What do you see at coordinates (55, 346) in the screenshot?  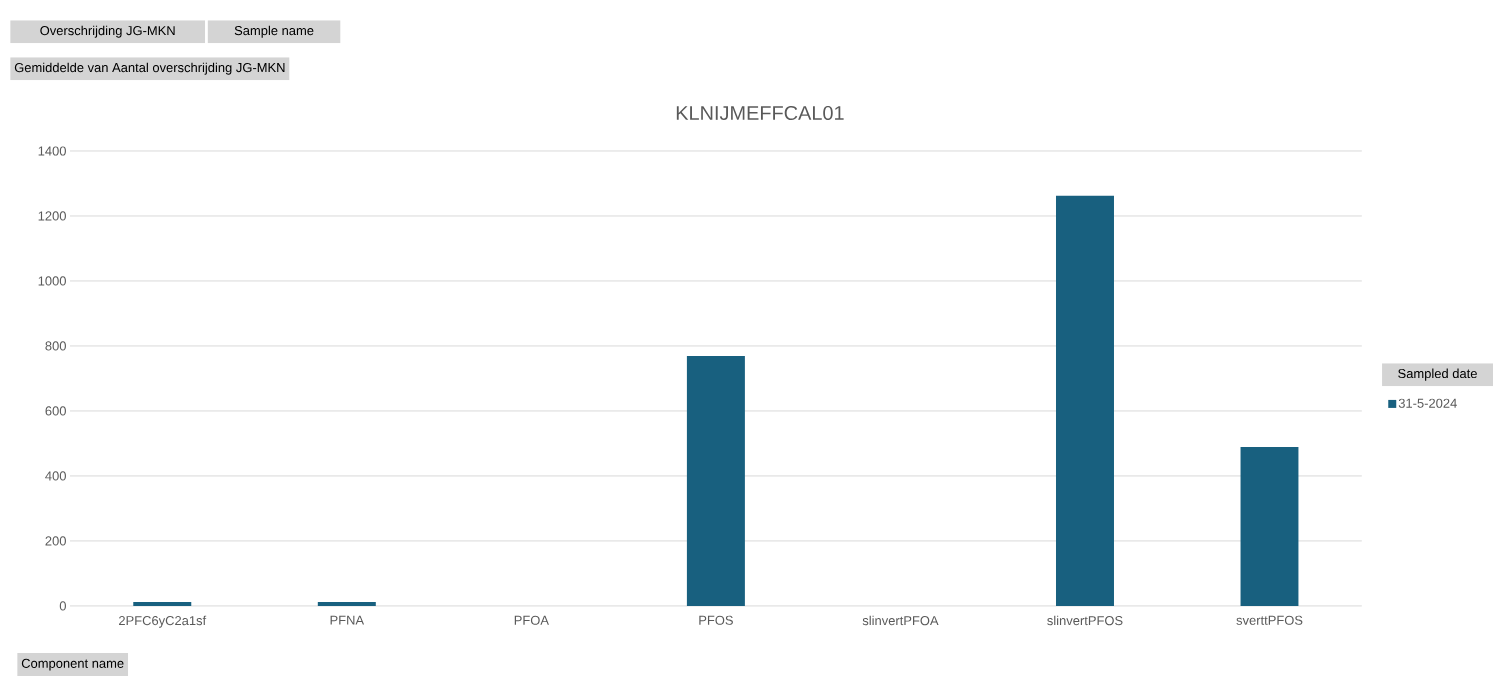 I see `y-tick-label: 800` at bounding box center [55, 346].